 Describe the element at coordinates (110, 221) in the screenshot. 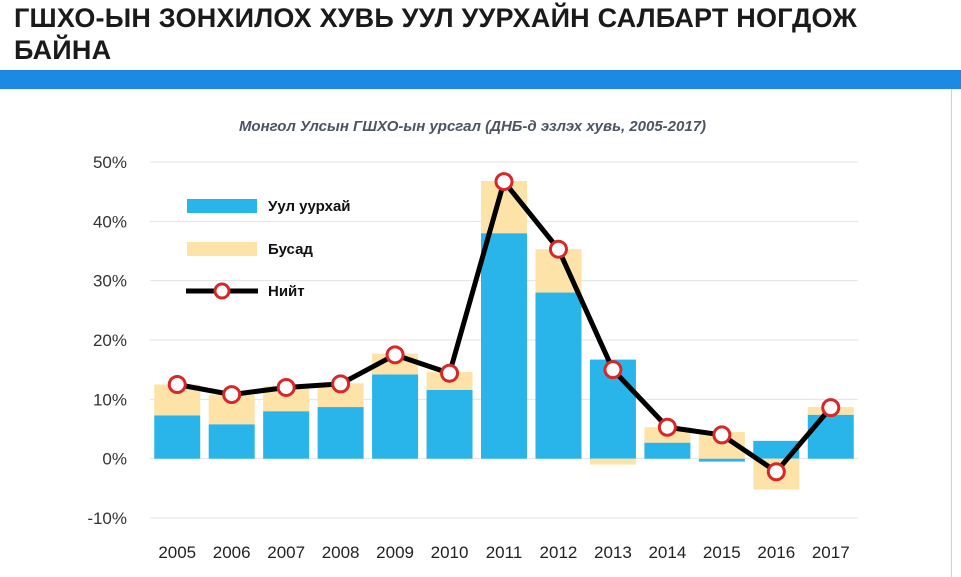

I see `y-tick-label: 40%` at that location.